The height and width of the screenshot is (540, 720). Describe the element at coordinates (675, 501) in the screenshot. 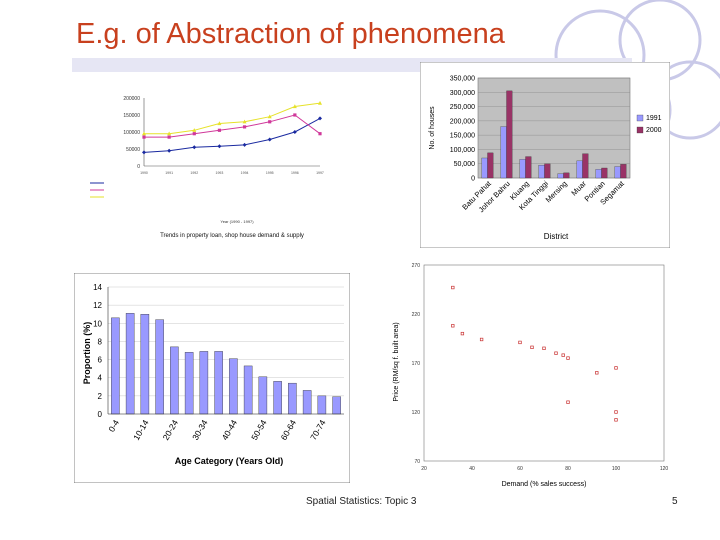

I see `page-number: 5` at that location.